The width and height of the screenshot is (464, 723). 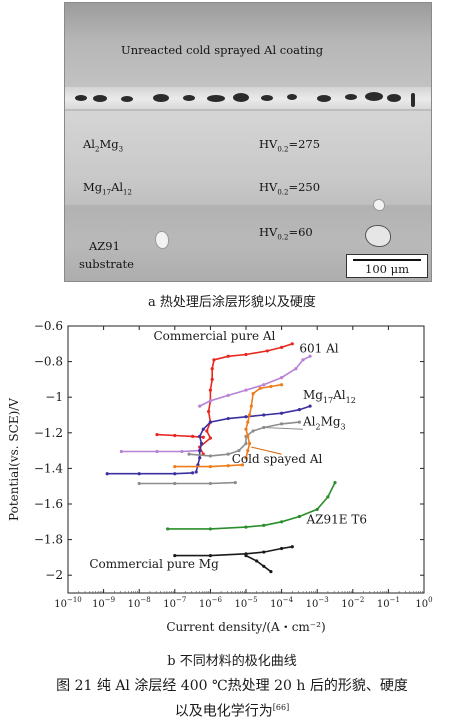 I want to click on x-tick-label: 10⁻⁴, so click(x=282, y=603).